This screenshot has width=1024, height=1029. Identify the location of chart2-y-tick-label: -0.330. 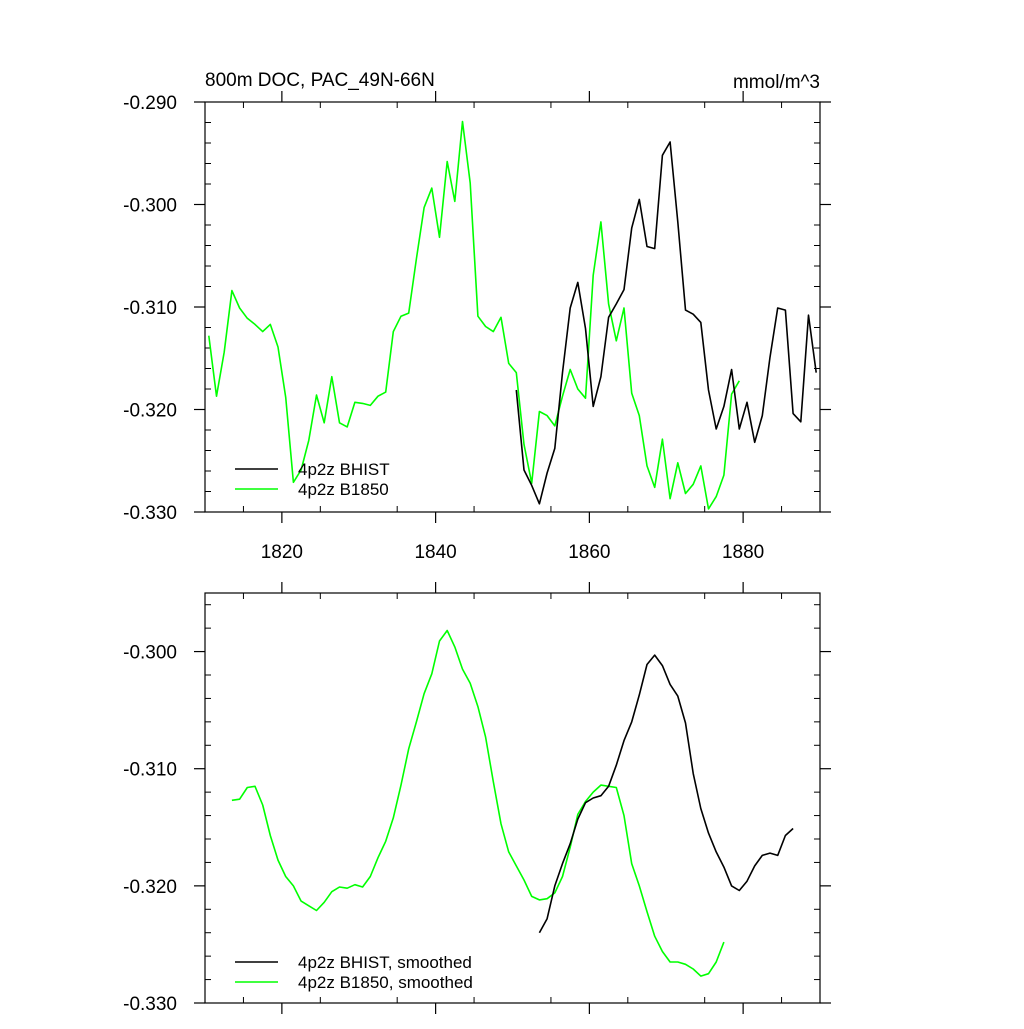
(150, 1004).